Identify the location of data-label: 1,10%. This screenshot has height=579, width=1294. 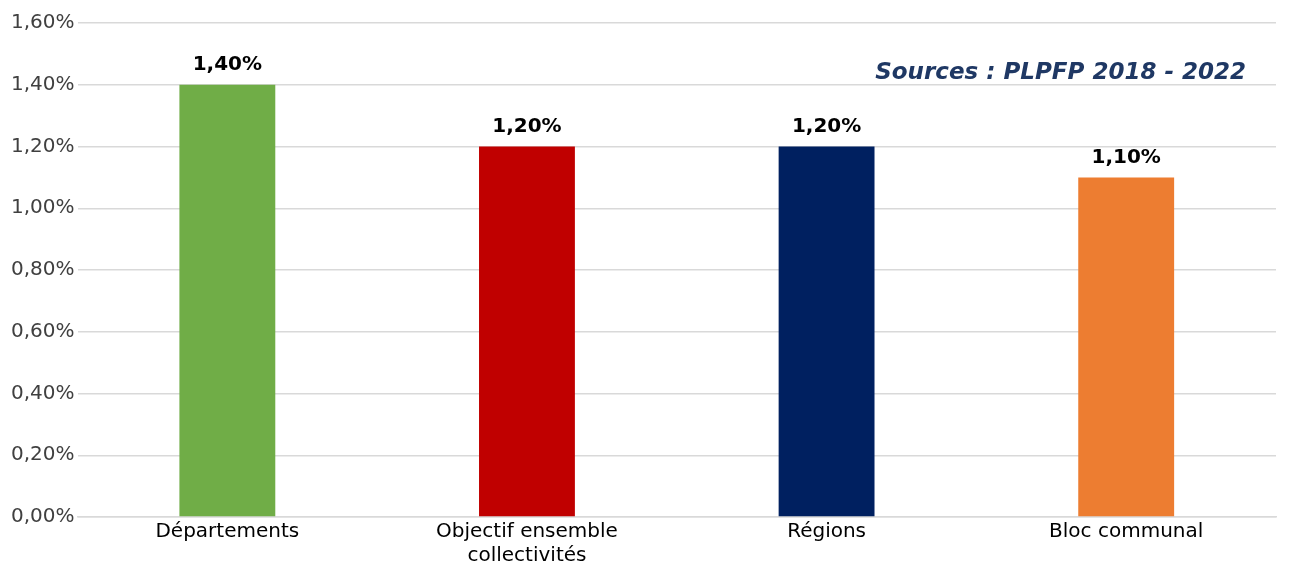
(1126, 155).